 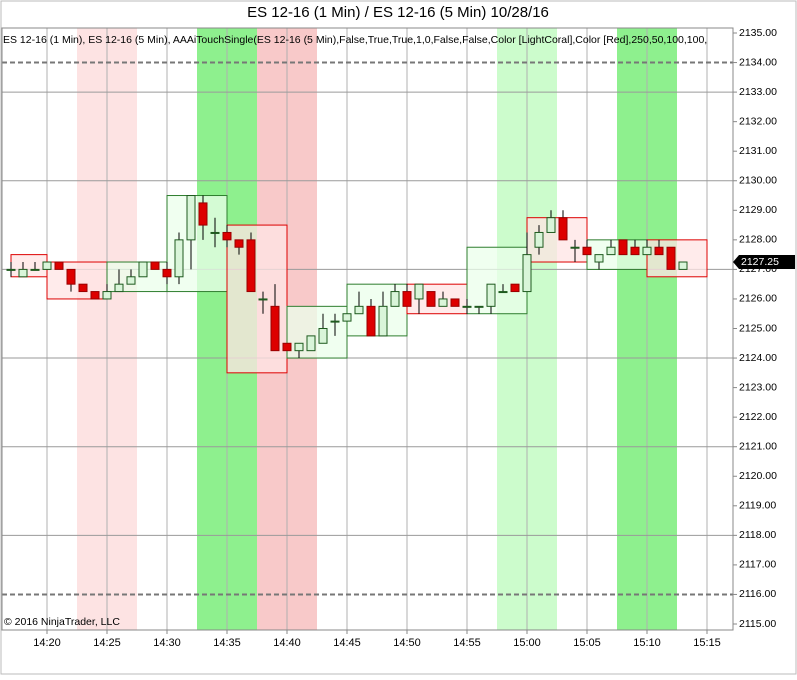 What do you see at coordinates (287, 643) in the screenshot?
I see `x-tick-label: 14:40` at bounding box center [287, 643].